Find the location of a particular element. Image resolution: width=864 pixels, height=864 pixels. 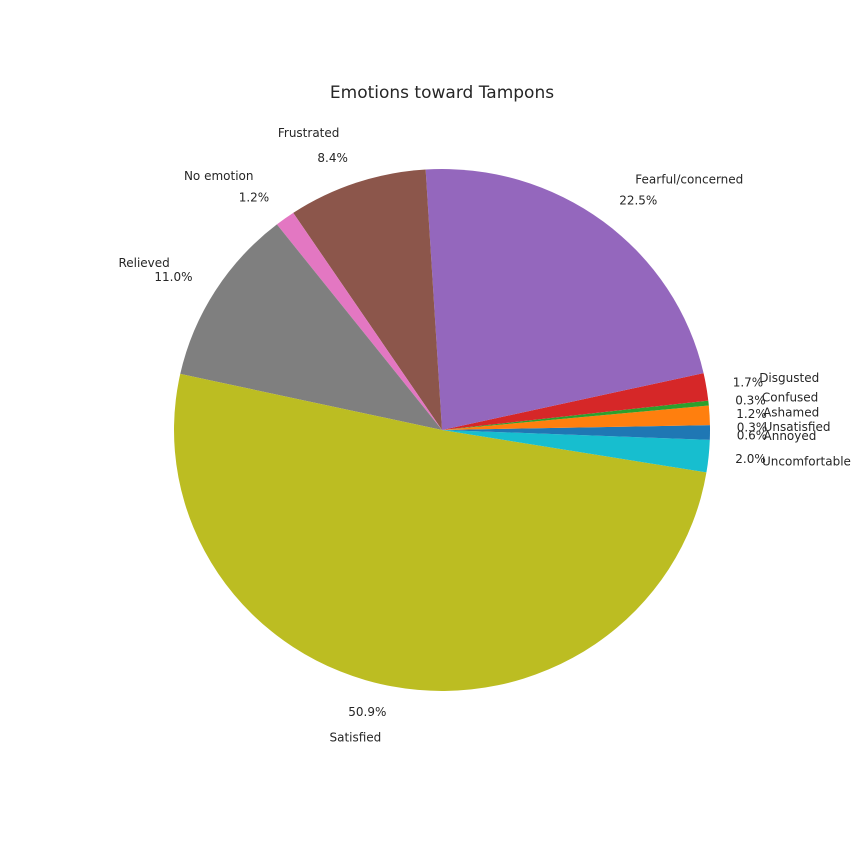

pie-slice-confused is located at coordinates (575, 415).